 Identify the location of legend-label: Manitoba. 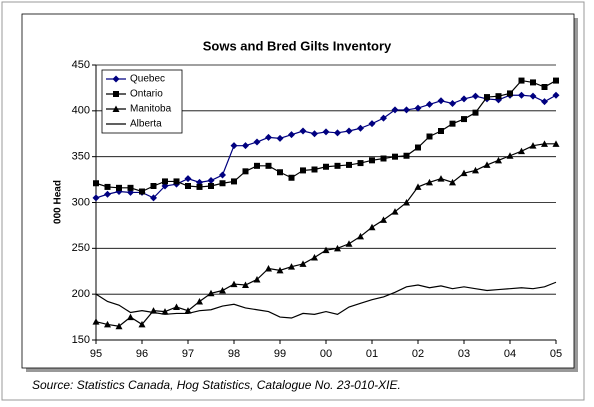
(151, 109).